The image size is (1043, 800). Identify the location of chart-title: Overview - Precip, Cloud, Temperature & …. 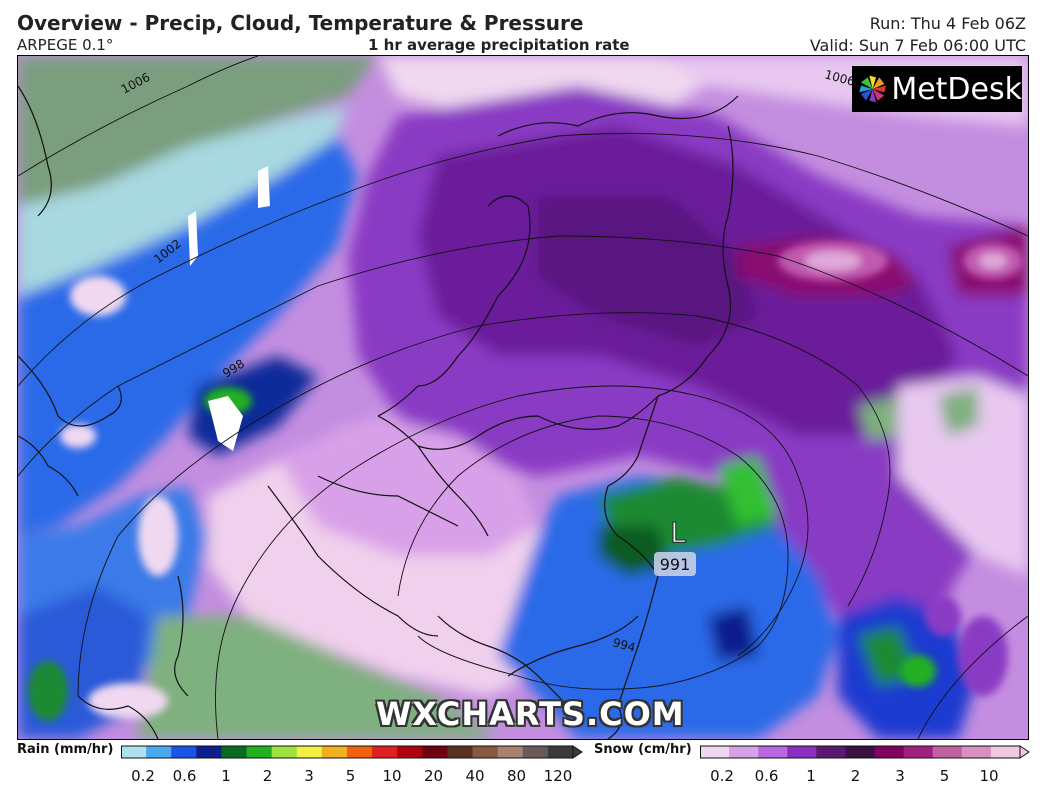
(300, 23).